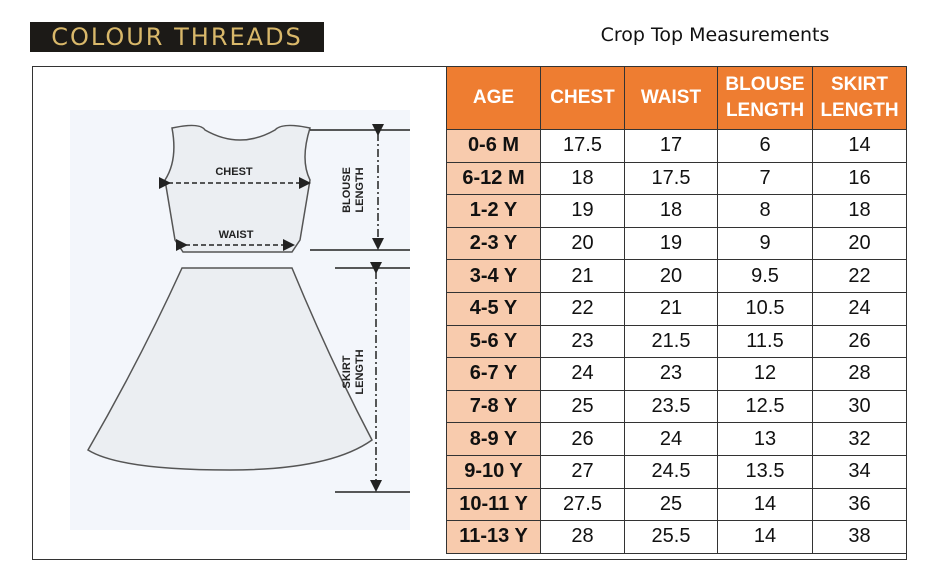 This screenshot has width=931, height=580. What do you see at coordinates (859, 178) in the screenshot?
I see `measurement-cell: 16` at bounding box center [859, 178].